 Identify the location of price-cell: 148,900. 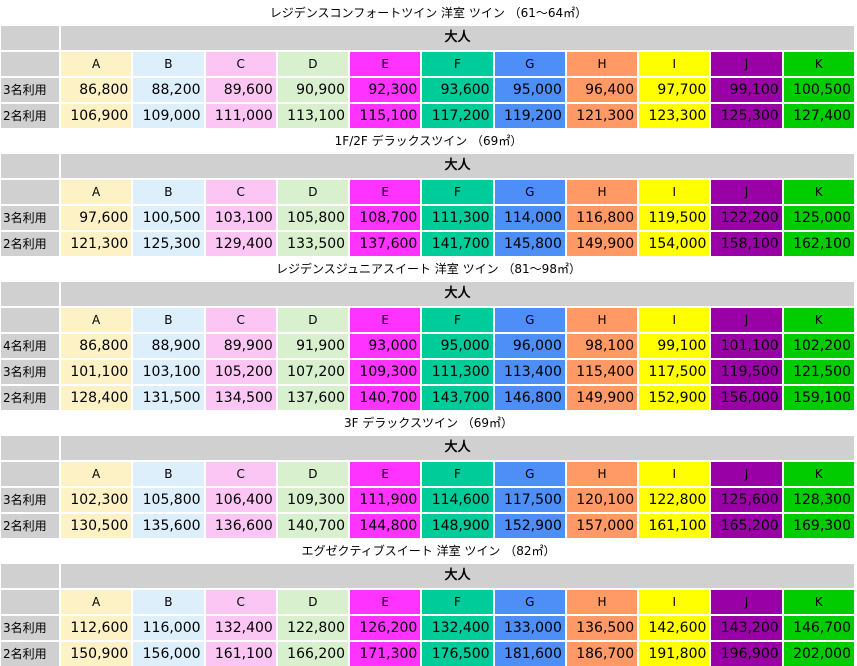
(457, 526).